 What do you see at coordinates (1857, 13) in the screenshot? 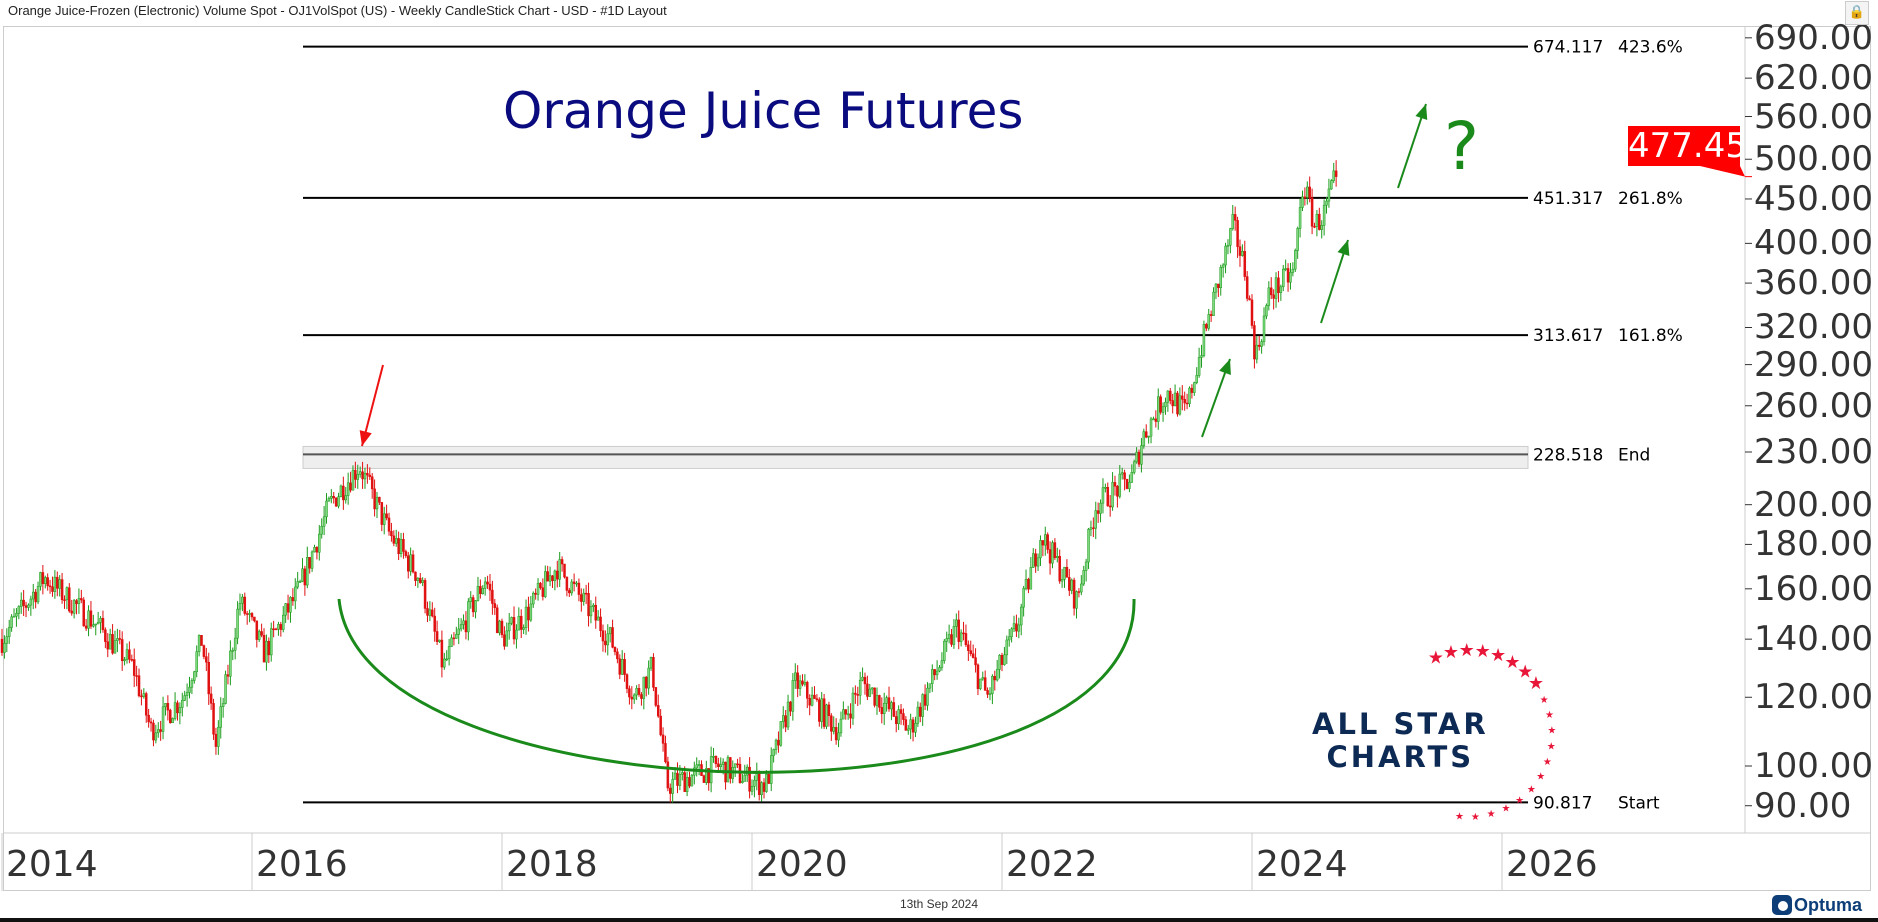
I see `lock-icon: 🔒` at bounding box center [1857, 13].